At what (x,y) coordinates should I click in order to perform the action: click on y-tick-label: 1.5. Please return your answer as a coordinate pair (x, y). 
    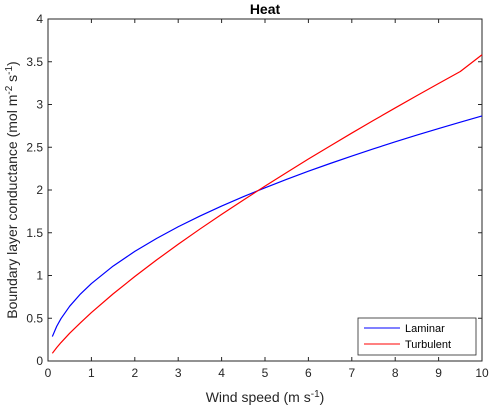
    Looking at the image, I should click on (34, 233).